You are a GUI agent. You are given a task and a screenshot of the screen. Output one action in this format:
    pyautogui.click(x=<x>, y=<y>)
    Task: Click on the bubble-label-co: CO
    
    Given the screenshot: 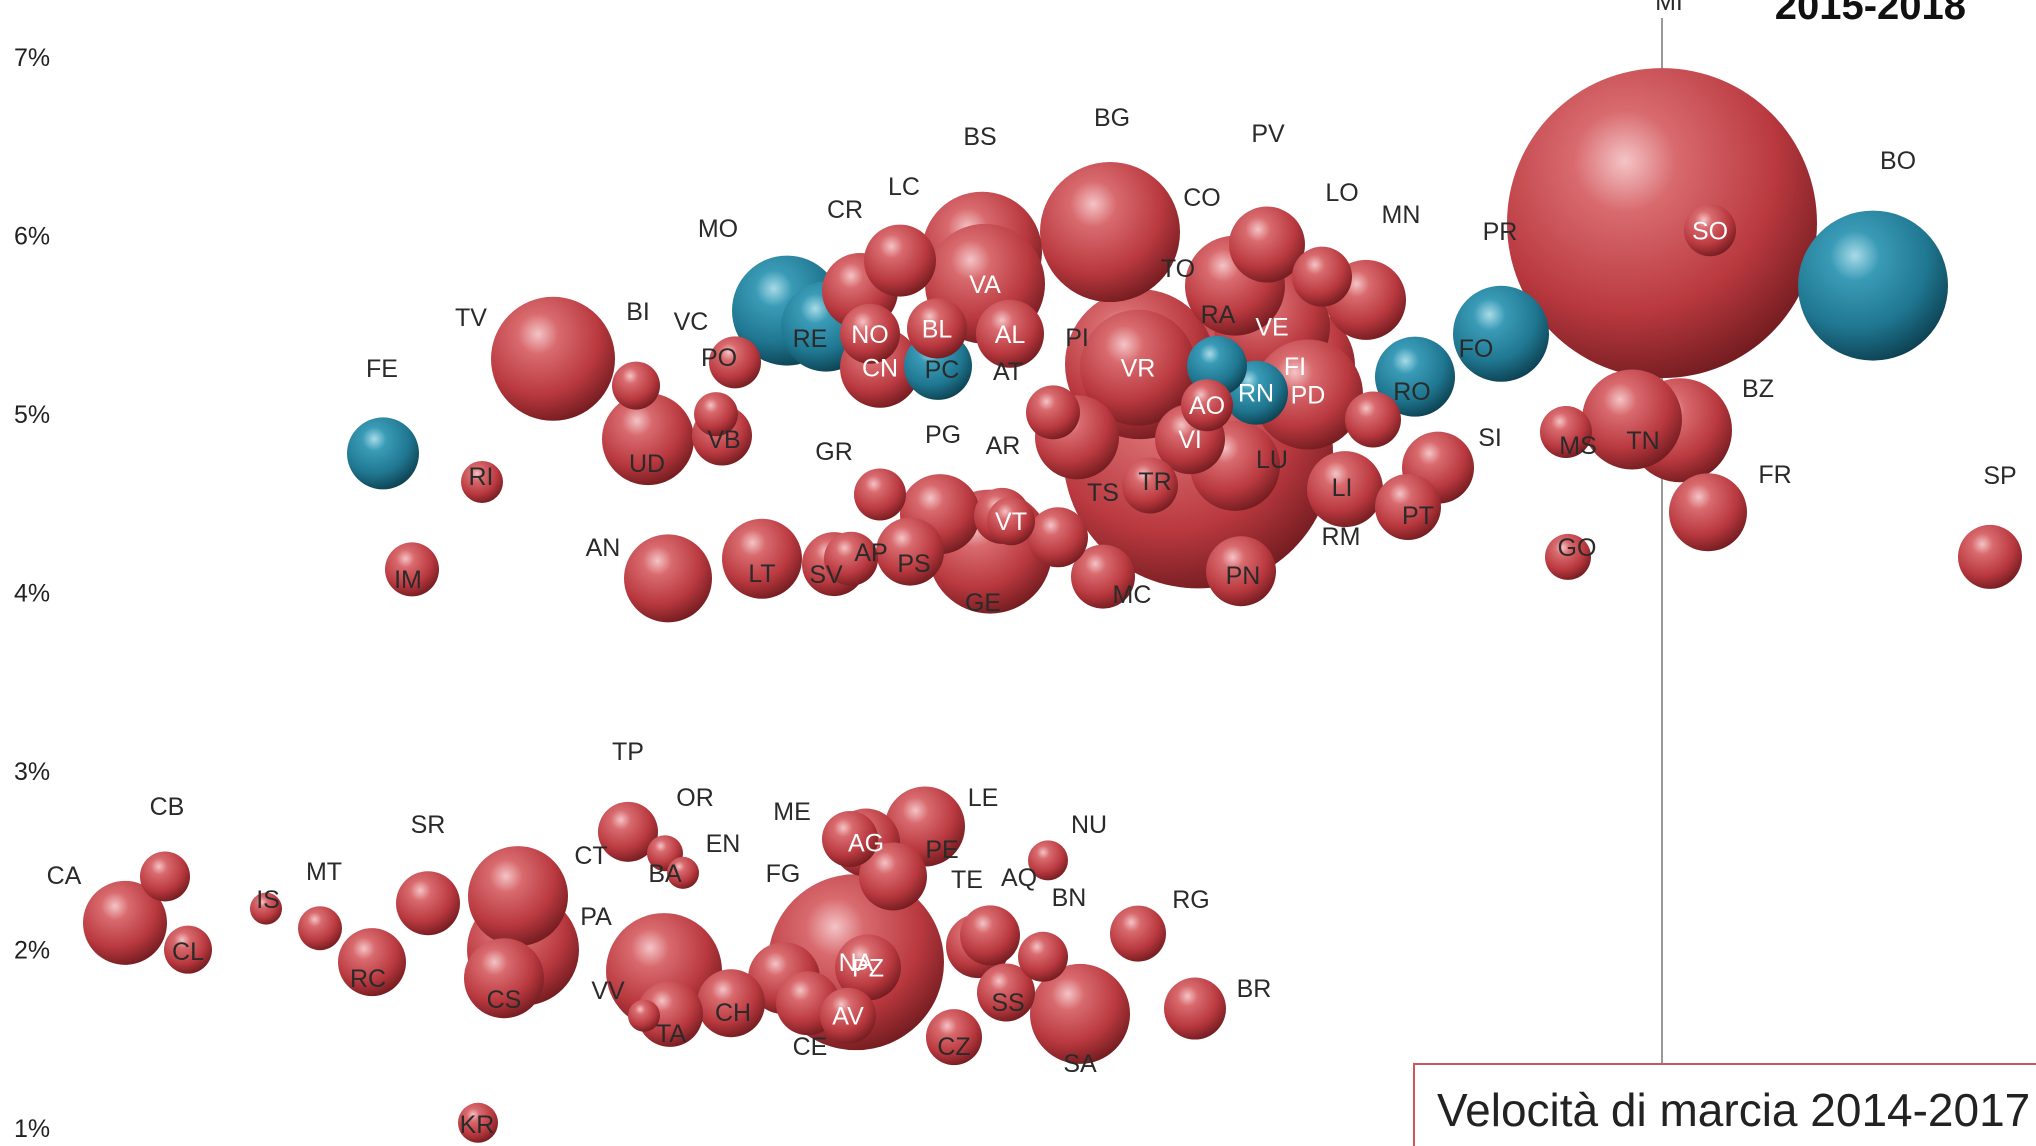 What is the action you would take?
    pyautogui.click(x=1202, y=198)
    